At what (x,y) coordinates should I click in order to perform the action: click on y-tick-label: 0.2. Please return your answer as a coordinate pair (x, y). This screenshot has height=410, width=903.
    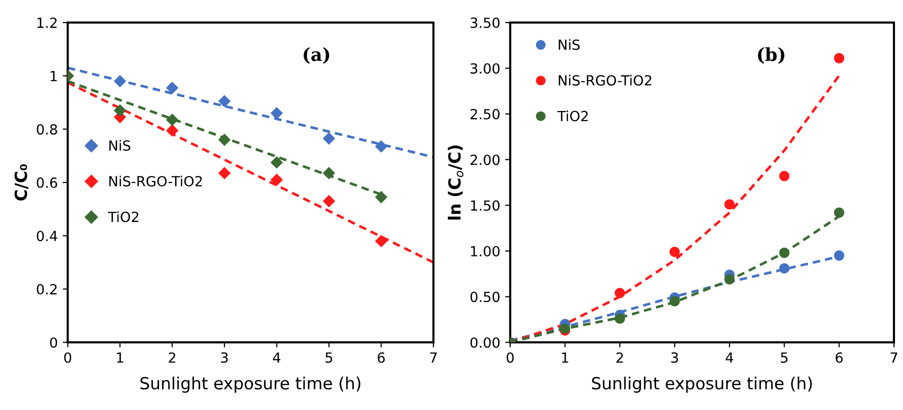
    Looking at the image, I should click on (46, 289).